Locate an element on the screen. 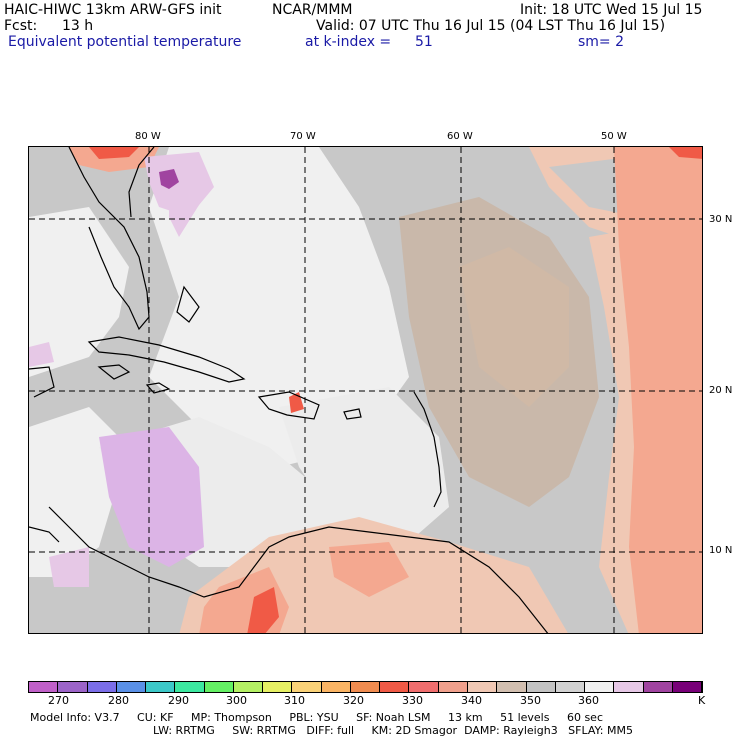 This screenshot has height=740, width=740. lon-label-60w: 60 W is located at coordinates (460, 136).